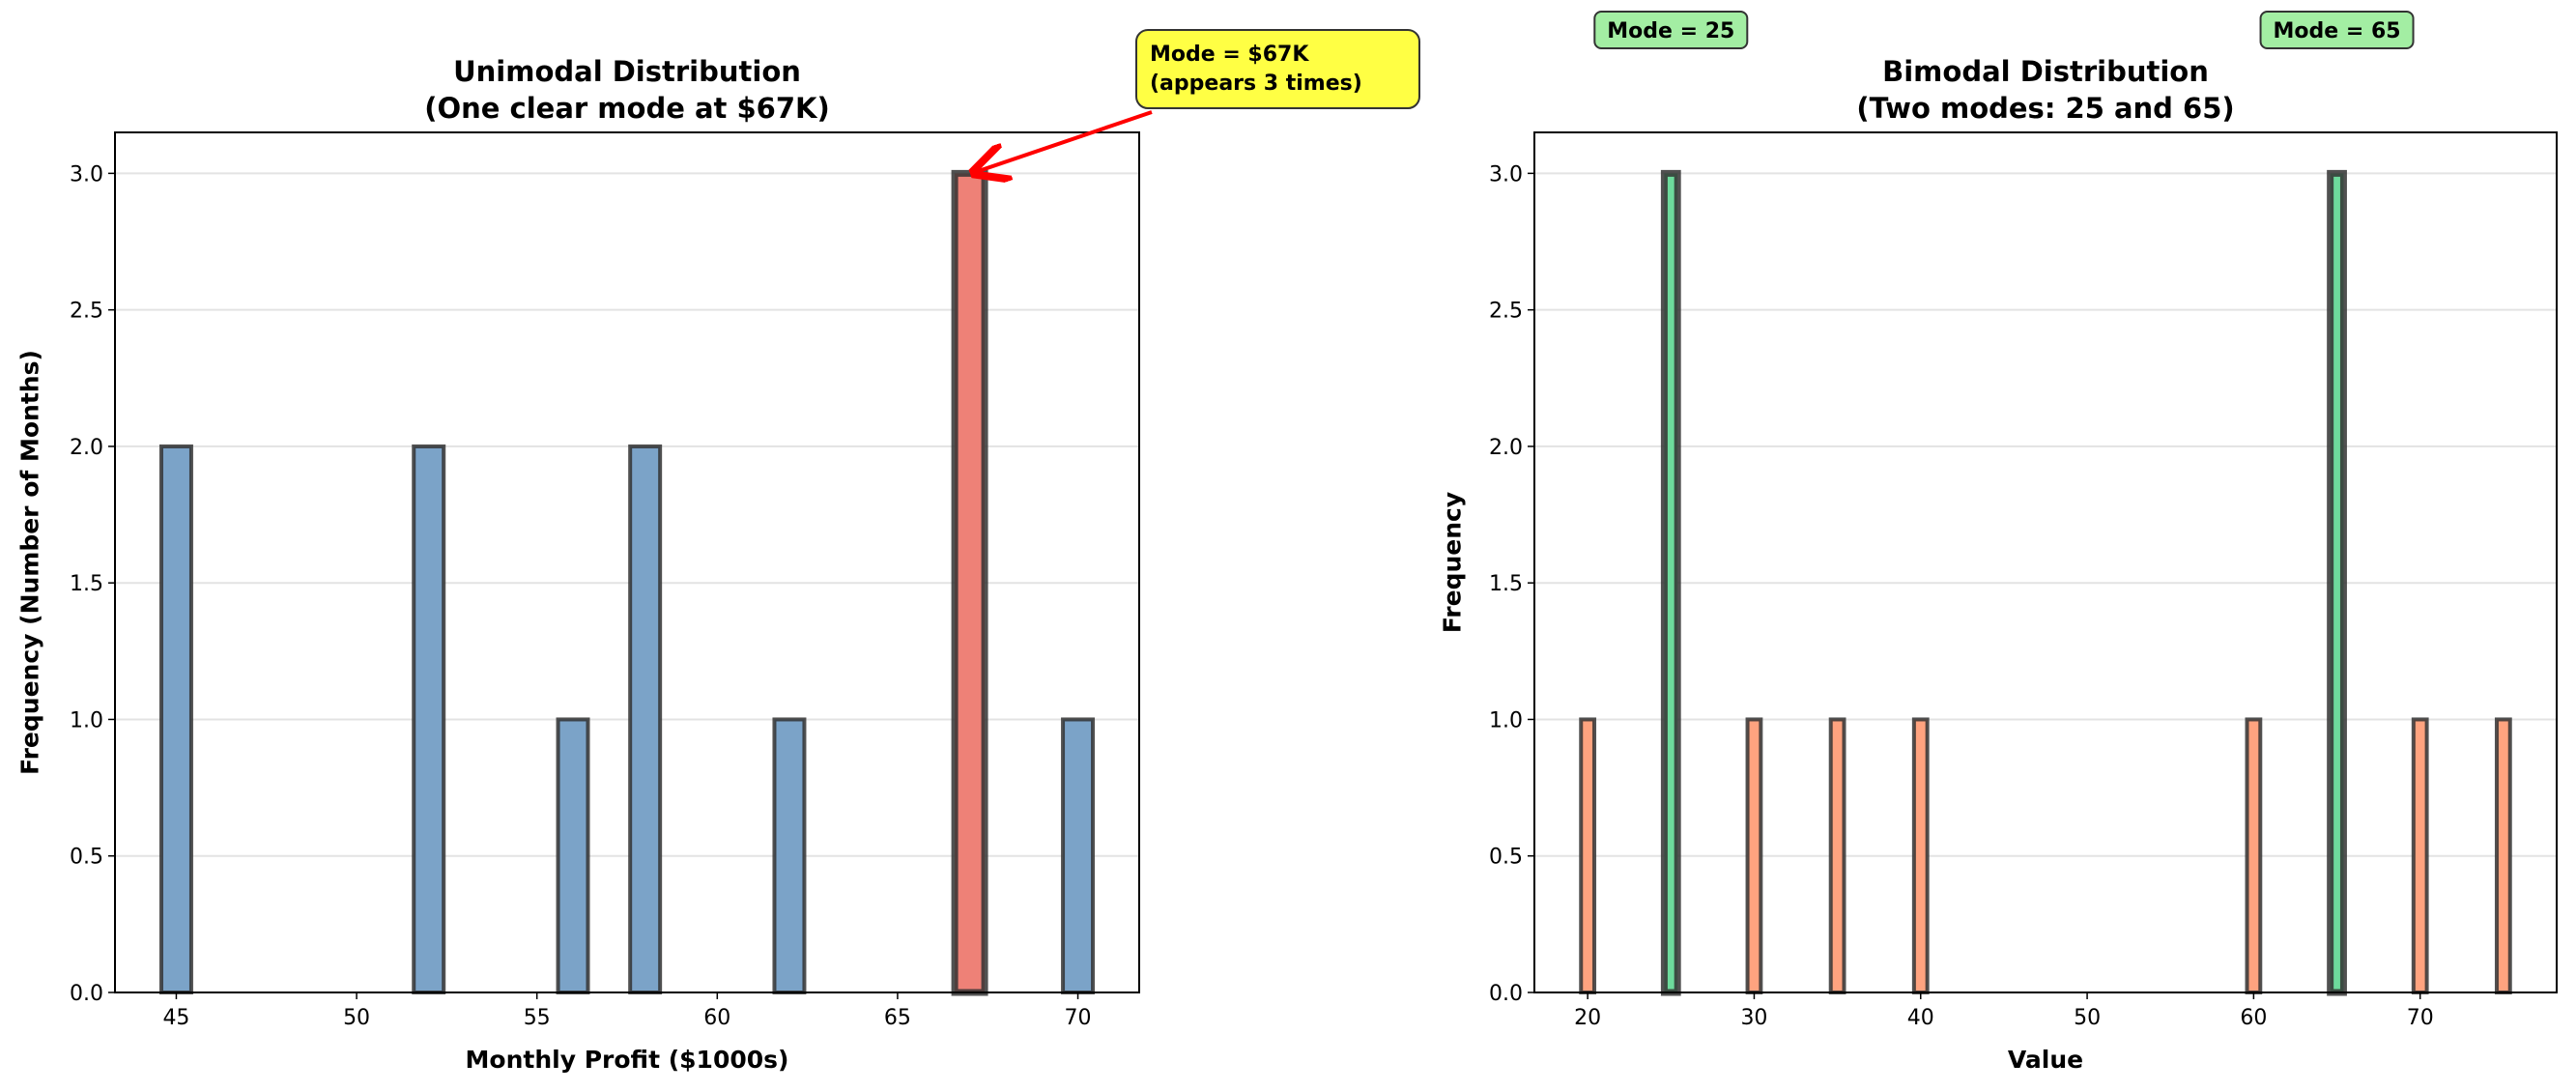 The image size is (2576, 1092). What do you see at coordinates (2046, 71) in the screenshot?
I see `chart-title: Bimodal Distribution` at bounding box center [2046, 71].